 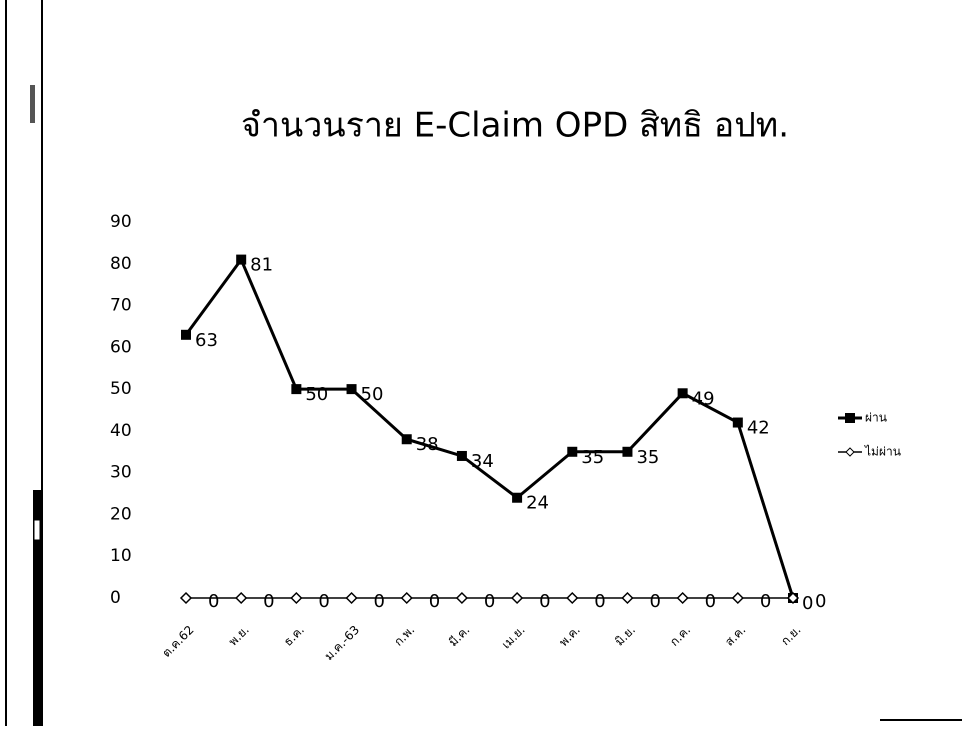 I want to click on legend-label: ไม่ผ่าน, so click(x=882, y=452).